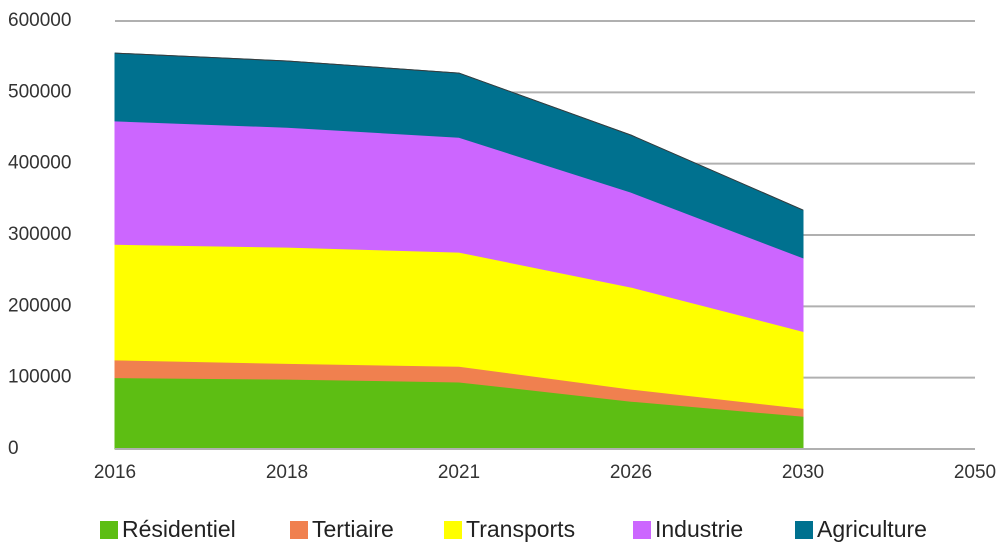 The image size is (1005, 547). I want to click on y-tick-label: 300000, so click(39, 234).